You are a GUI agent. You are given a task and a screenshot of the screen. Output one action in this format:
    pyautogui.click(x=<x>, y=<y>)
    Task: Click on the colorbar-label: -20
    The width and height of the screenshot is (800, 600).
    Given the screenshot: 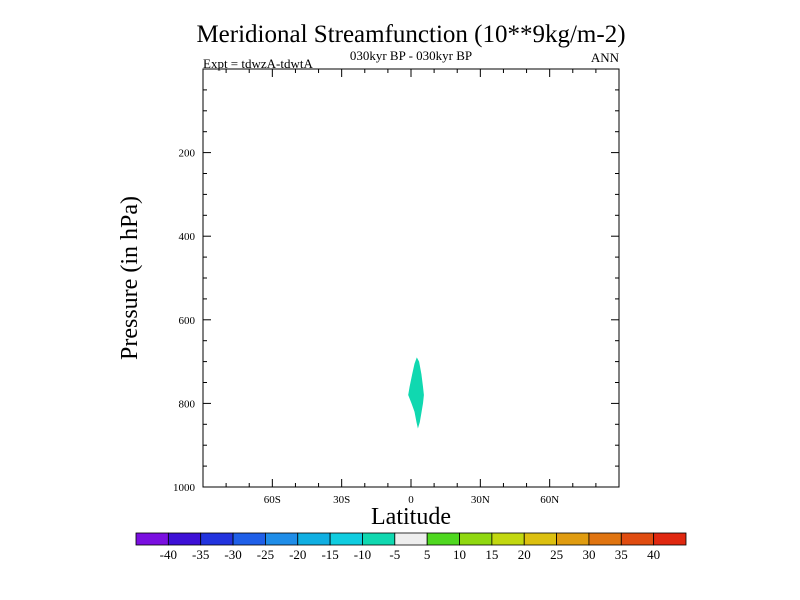 What is the action you would take?
    pyautogui.click(x=297, y=554)
    